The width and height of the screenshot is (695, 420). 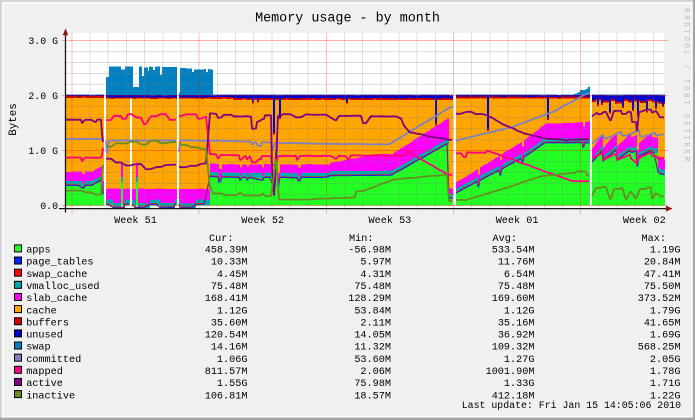 What do you see at coordinates (510, 372) in the screenshot?
I see `svg-text: 1001.90M` at bounding box center [510, 372].